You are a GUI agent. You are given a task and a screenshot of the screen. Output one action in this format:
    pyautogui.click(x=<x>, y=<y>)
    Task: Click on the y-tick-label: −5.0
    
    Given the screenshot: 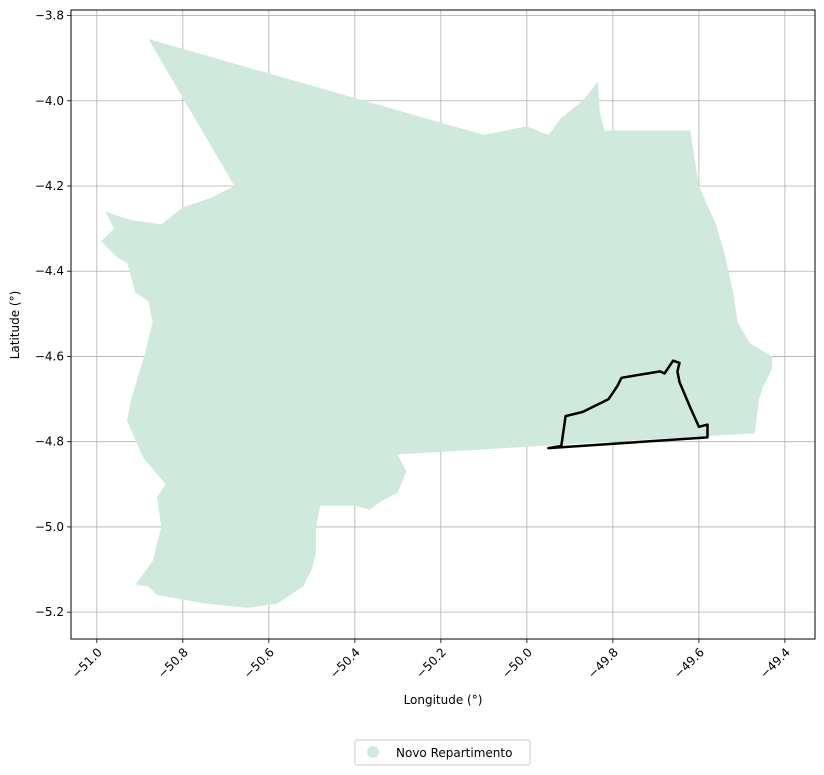 What is the action you would take?
    pyautogui.click(x=49, y=527)
    